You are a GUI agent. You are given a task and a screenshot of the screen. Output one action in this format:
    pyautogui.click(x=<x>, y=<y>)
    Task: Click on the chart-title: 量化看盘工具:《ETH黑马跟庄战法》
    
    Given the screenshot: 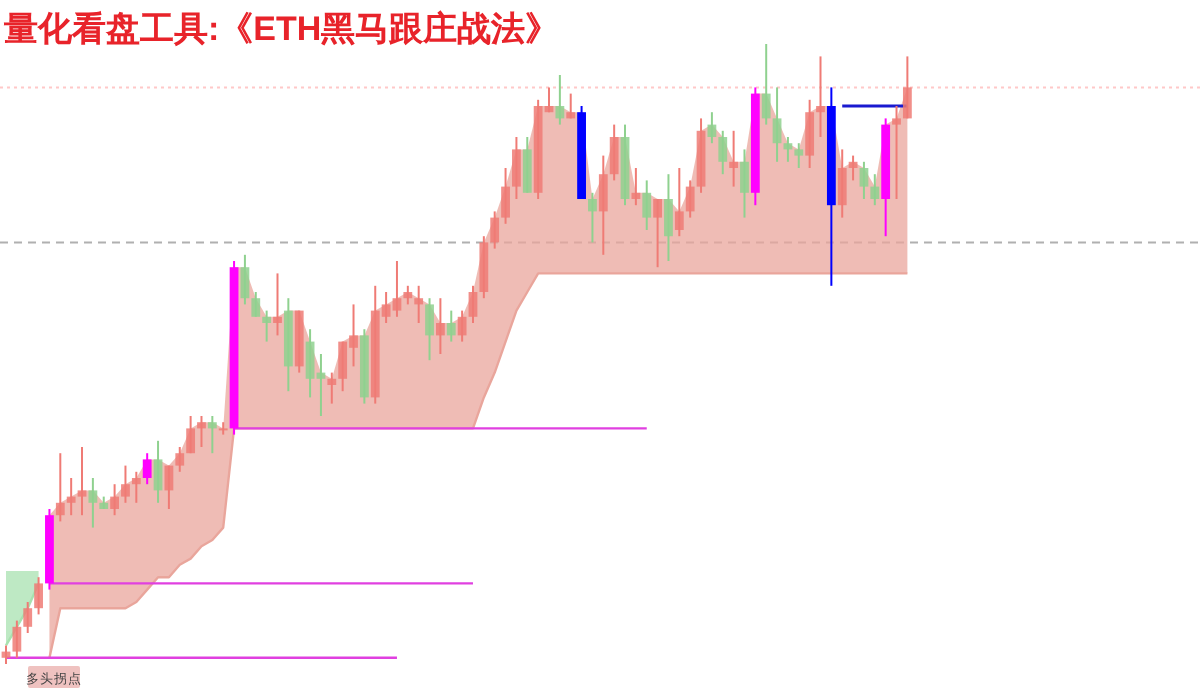 What is the action you would take?
    pyautogui.click(x=281, y=29)
    